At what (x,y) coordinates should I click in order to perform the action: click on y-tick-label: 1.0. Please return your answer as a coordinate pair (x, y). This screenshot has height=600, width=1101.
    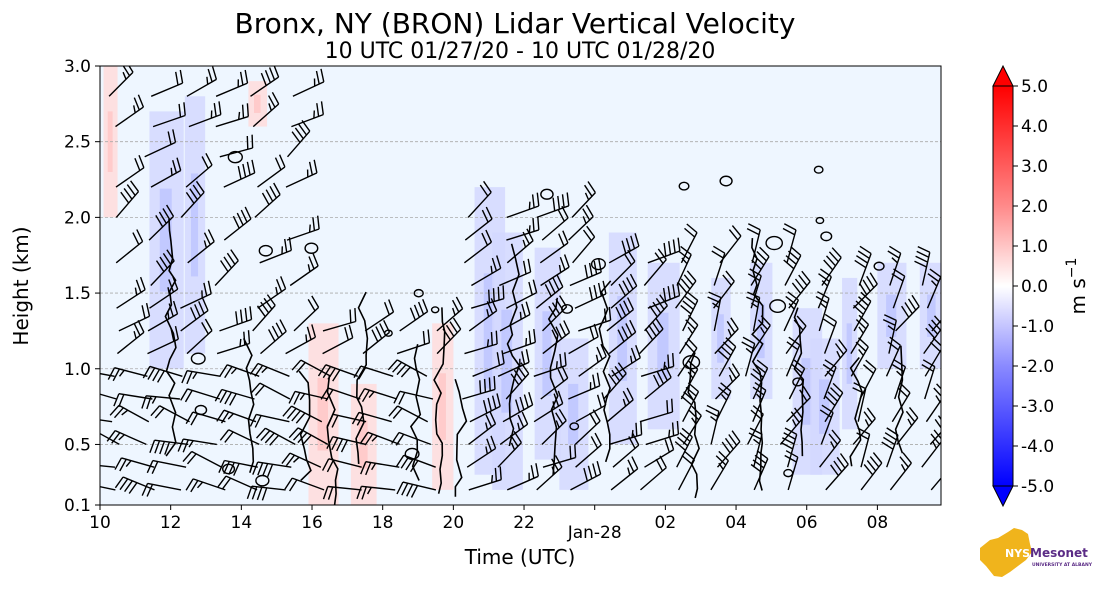
    Looking at the image, I should click on (77, 370).